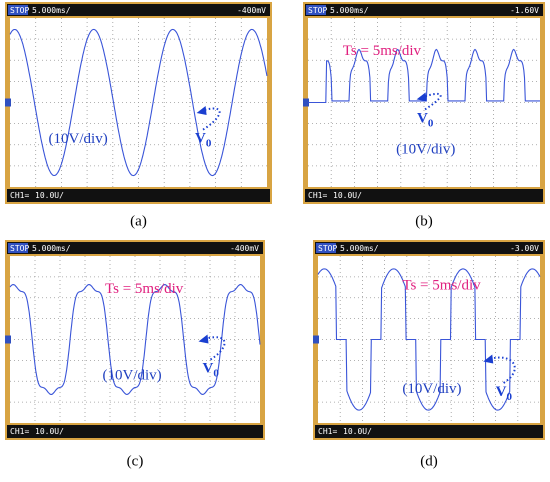 The height and width of the screenshot is (482, 550). I want to click on trigger: -3.00V, so click(524, 248).